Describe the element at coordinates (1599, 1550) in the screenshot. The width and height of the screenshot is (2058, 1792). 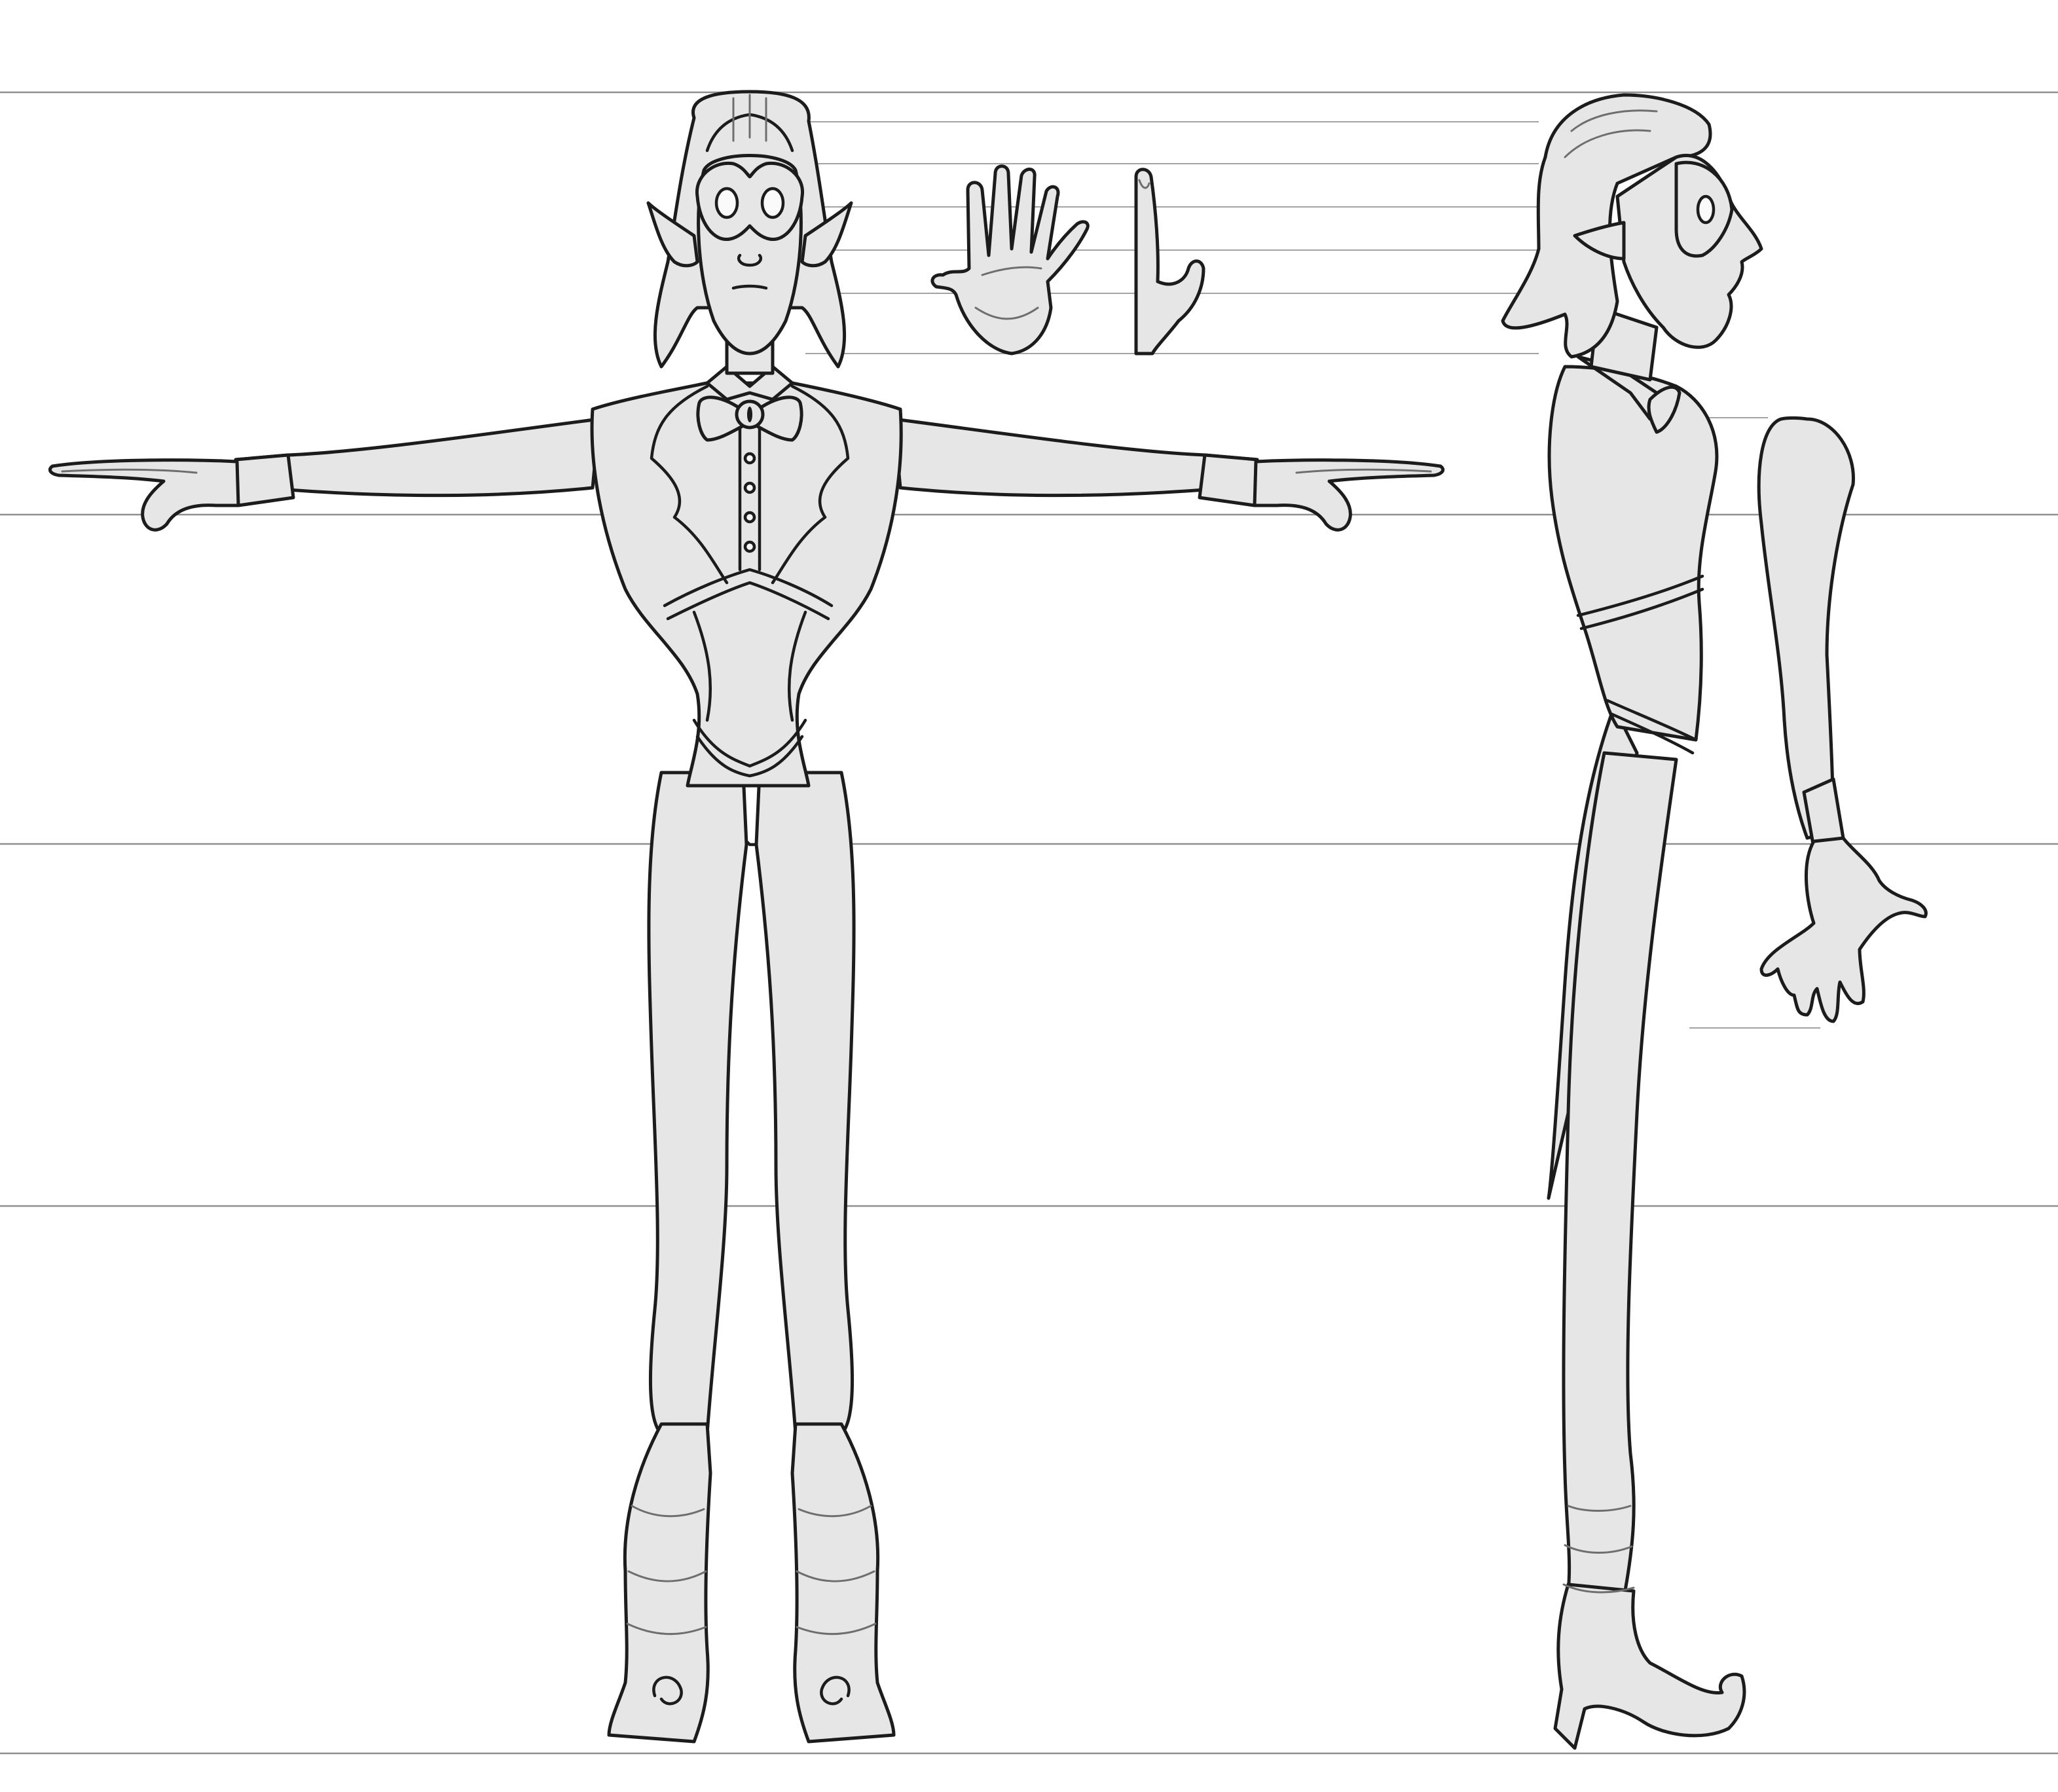
I see `side-boot-folds` at that location.